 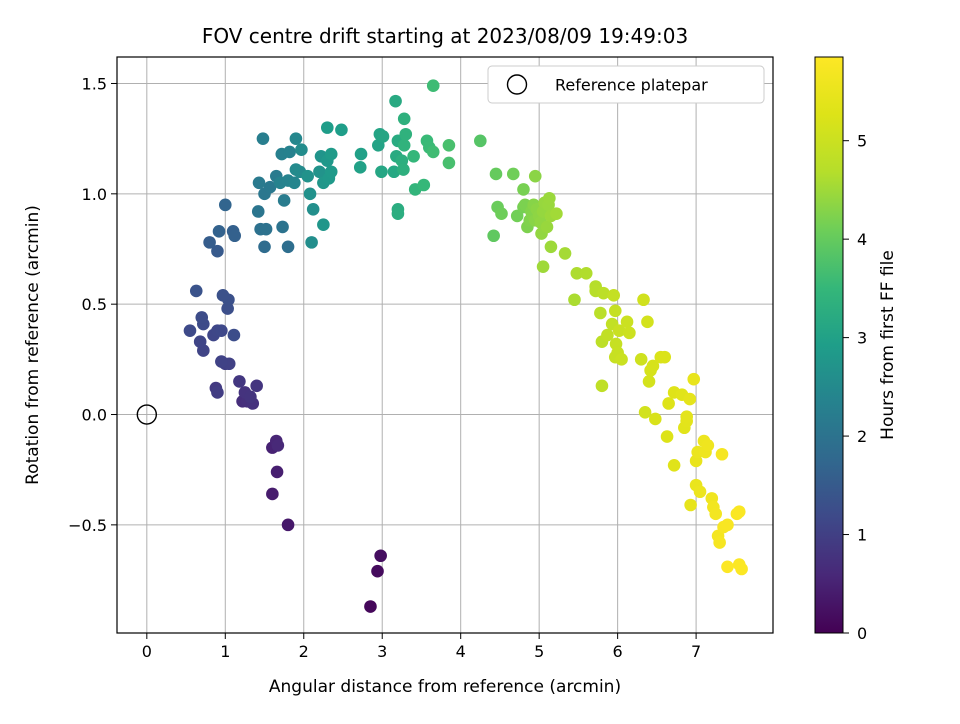 I want to click on x-tick-label: 4, so click(x=461, y=651).